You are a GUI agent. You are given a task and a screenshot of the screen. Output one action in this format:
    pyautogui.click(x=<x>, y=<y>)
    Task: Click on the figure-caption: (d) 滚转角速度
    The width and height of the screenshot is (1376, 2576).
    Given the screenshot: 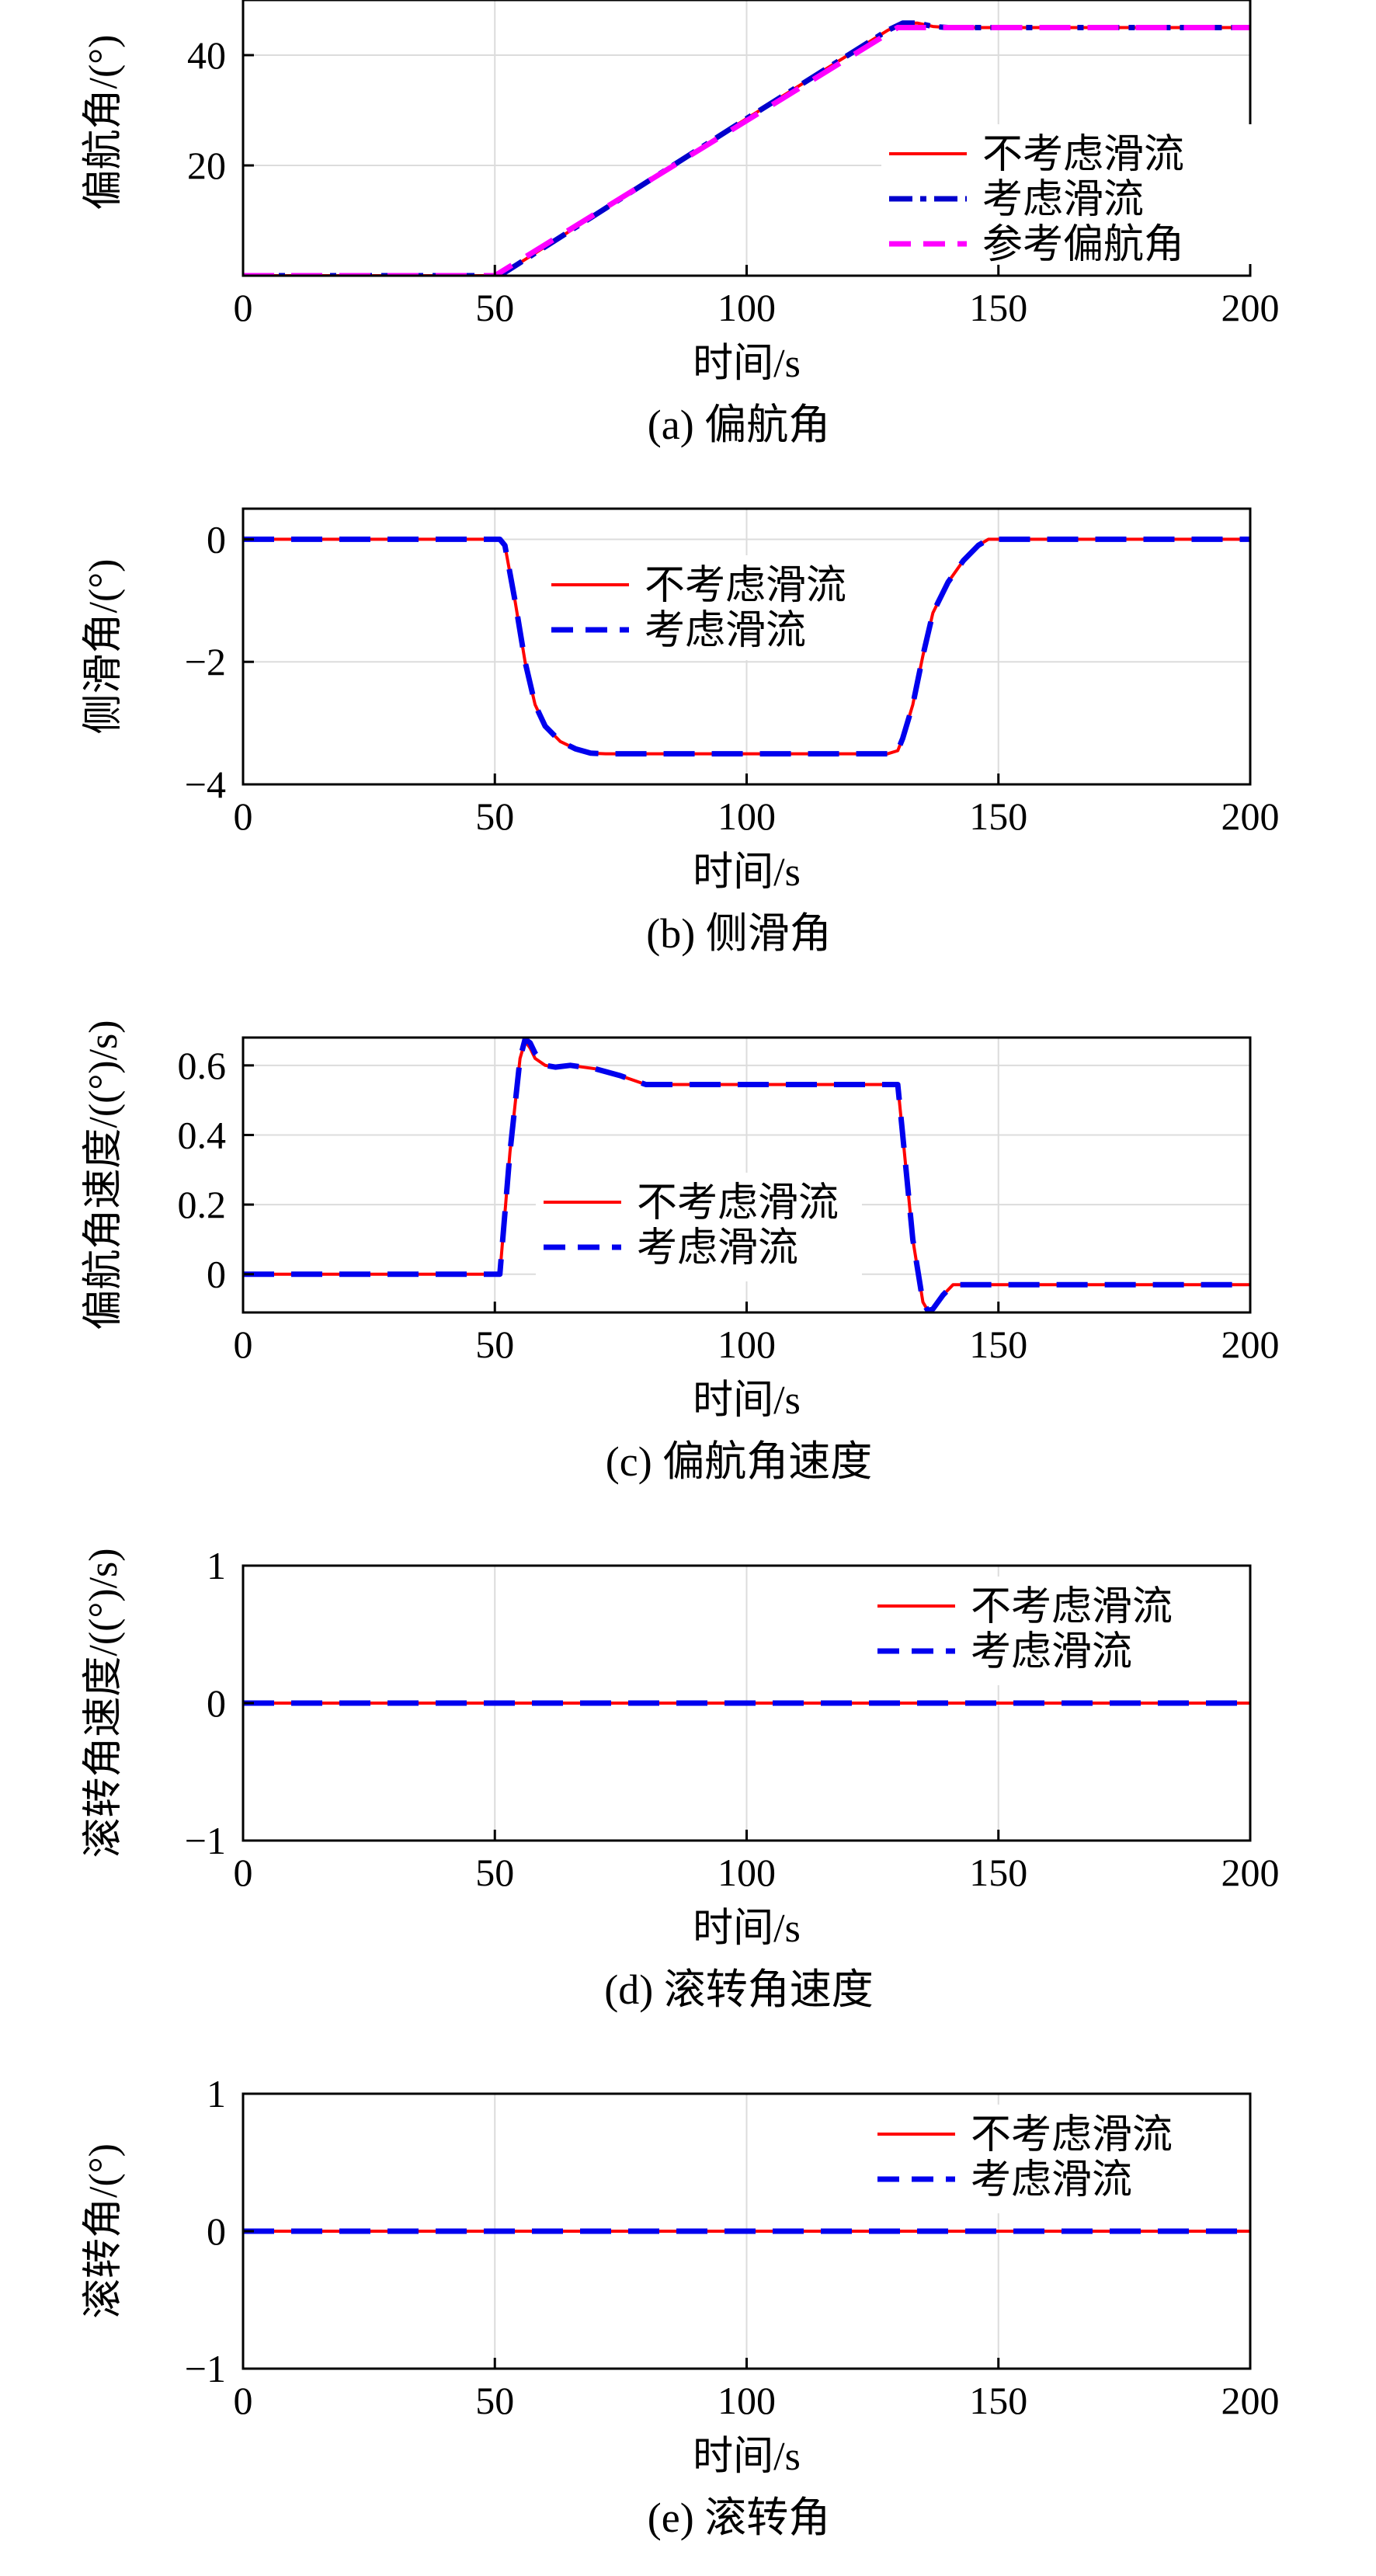 What is the action you would take?
    pyautogui.click(x=738, y=1989)
    